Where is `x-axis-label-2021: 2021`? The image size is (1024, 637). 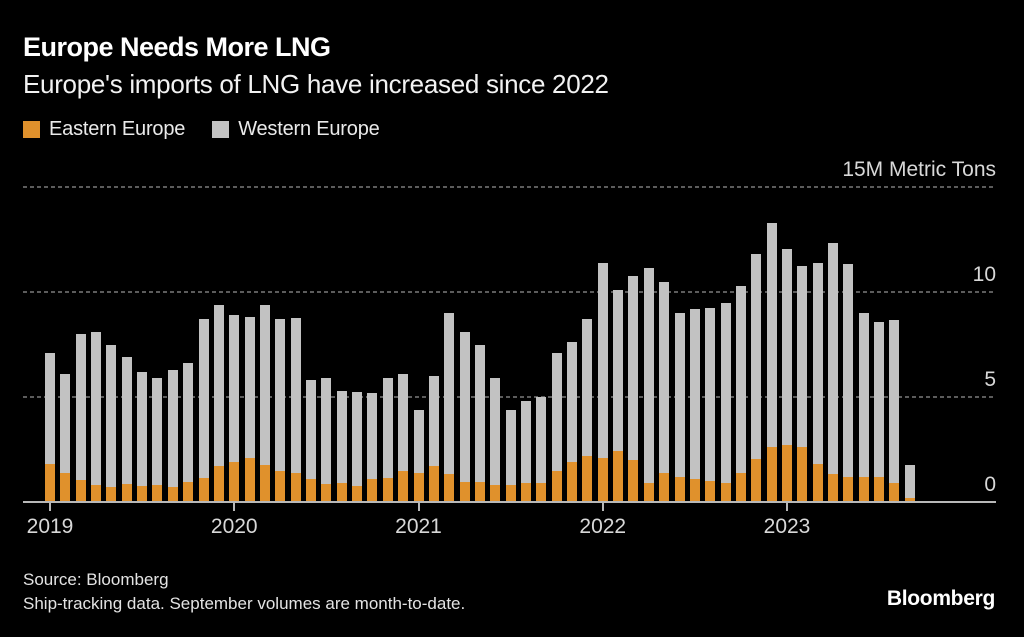
x-axis-label-2021: 2021 is located at coordinates (418, 526).